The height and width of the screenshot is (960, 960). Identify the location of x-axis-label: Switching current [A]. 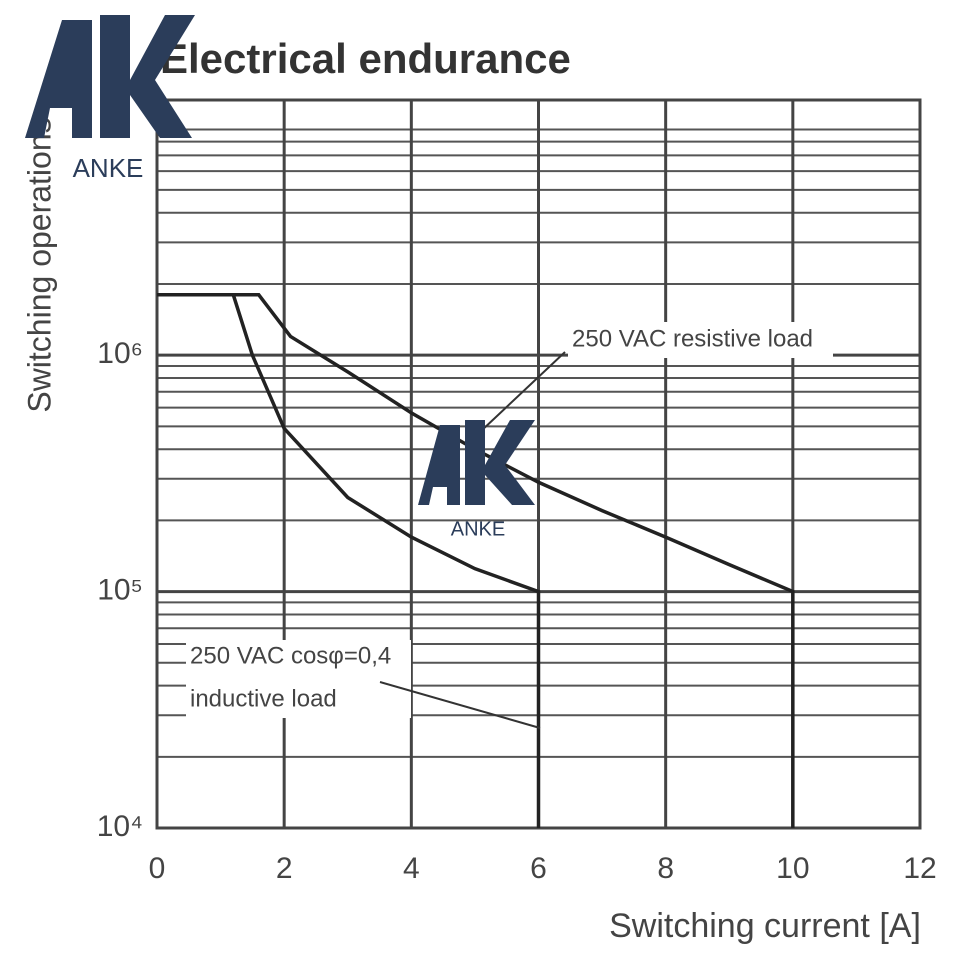
(765, 926).